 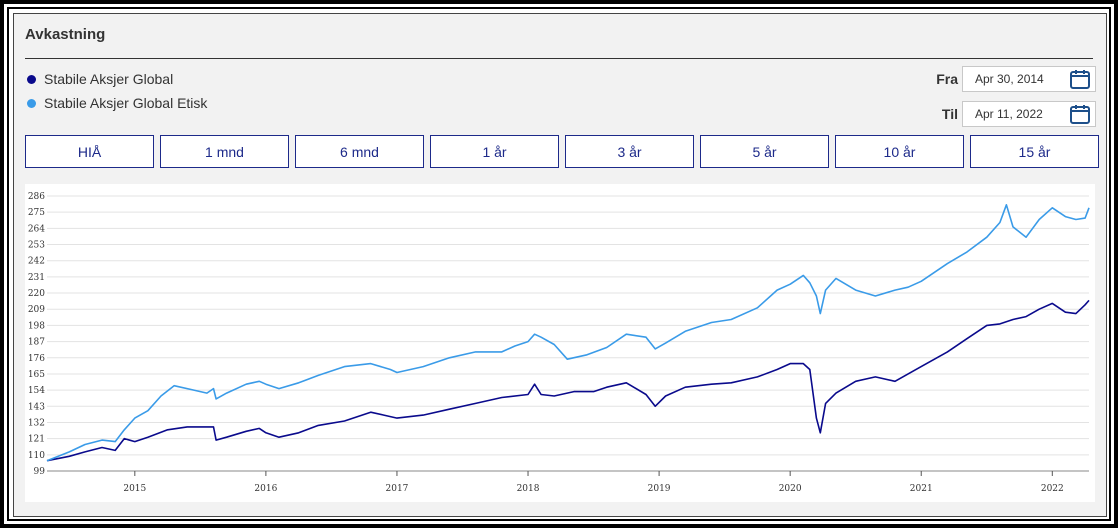 I want to click on legend-label: Stabile Aksjer Global, so click(x=109, y=79).